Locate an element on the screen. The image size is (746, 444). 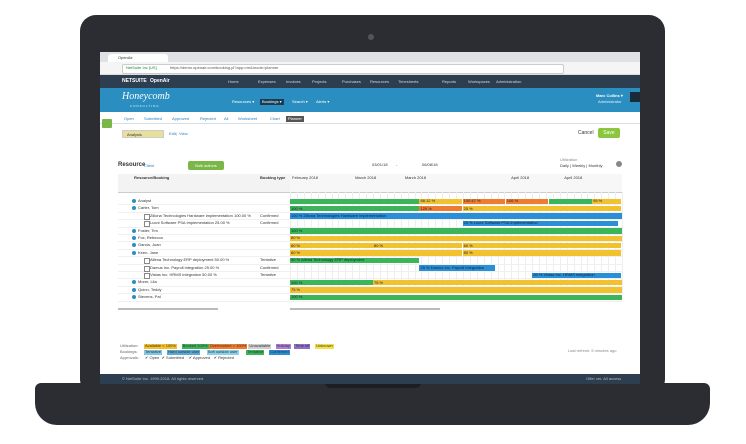
legend-item: ✔ Open is located at coordinates (152, 357).